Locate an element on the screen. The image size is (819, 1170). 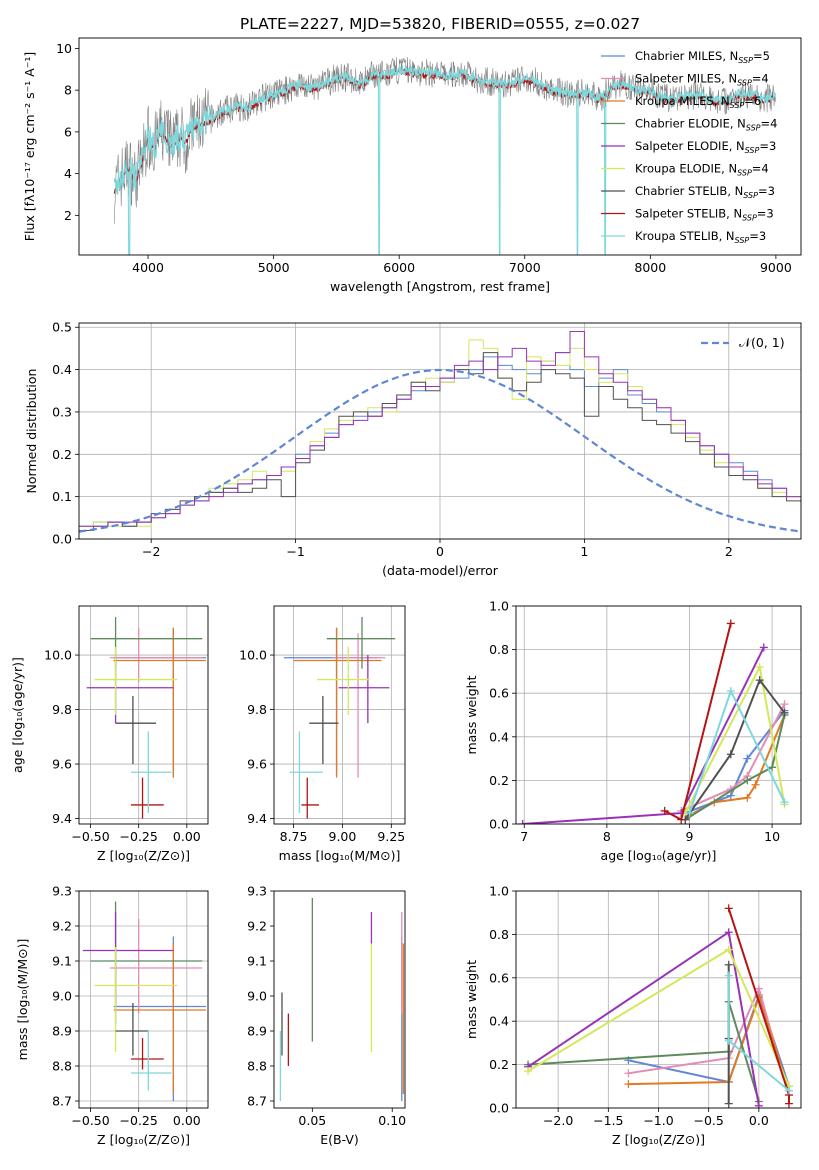
x-tick-label: 9 is located at coordinates (690, 836).